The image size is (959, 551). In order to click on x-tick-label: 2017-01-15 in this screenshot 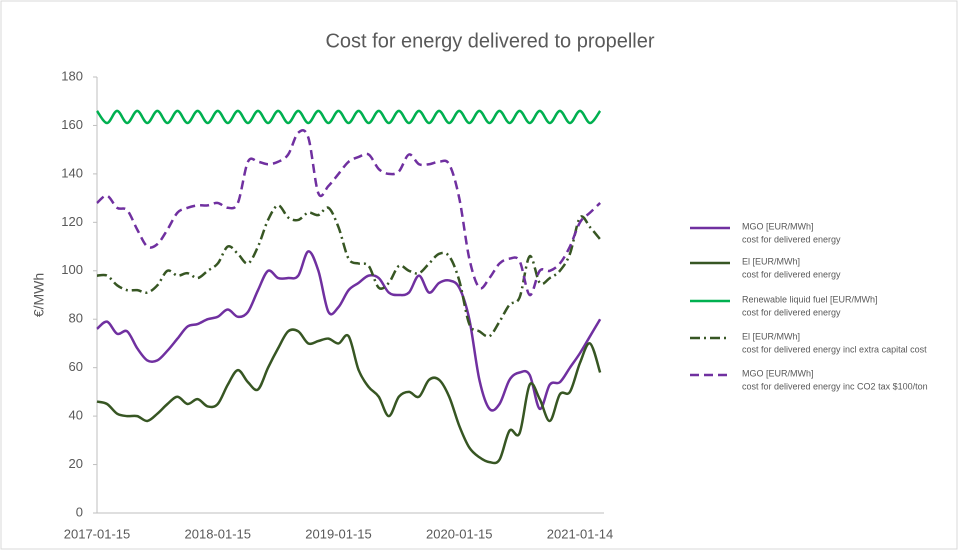, I will do `click(97, 533)`.